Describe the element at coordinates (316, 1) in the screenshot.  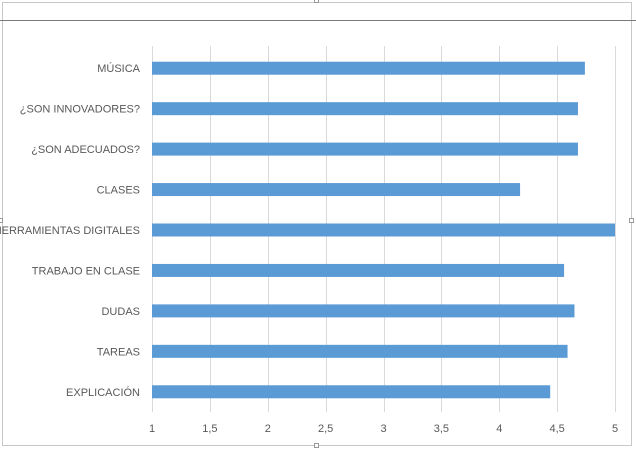
I see `resize-handle-top` at that location.